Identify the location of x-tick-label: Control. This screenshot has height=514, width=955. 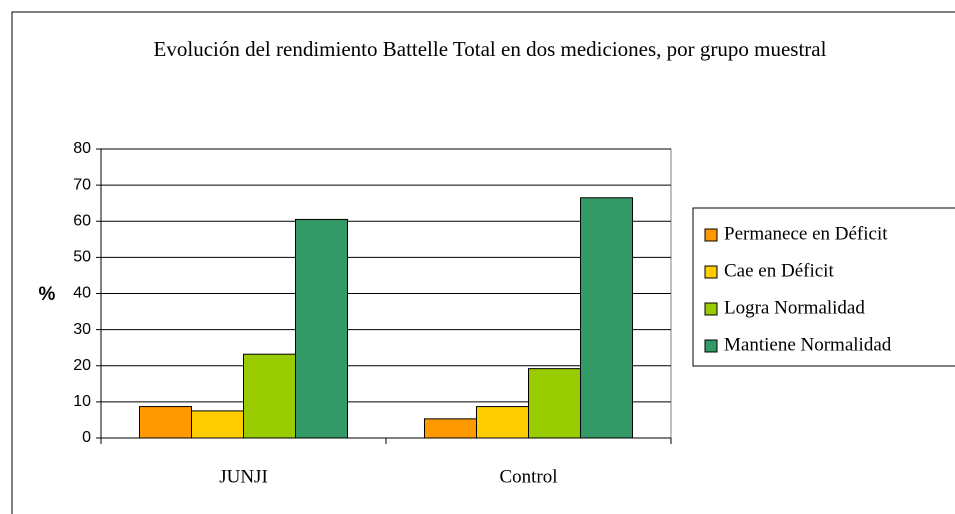
(528, 476).